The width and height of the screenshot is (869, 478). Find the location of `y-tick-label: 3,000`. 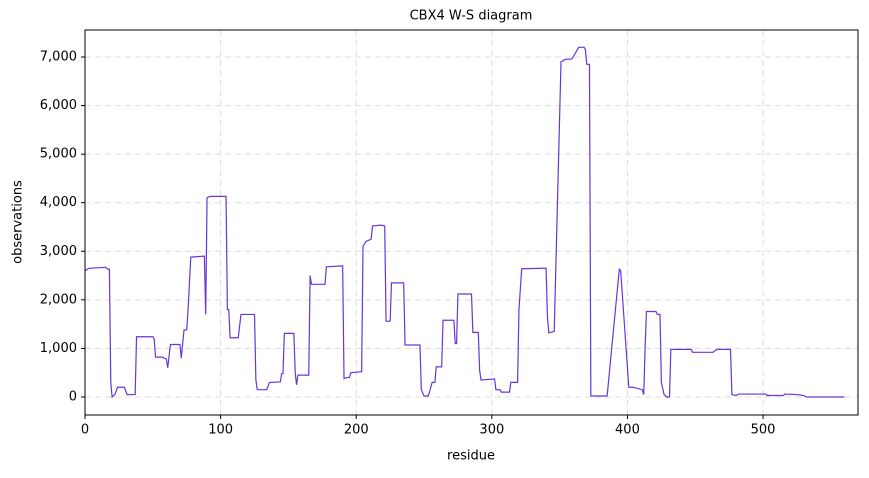

y-tick-label: 3,000 is located at coordinates (58, 251).